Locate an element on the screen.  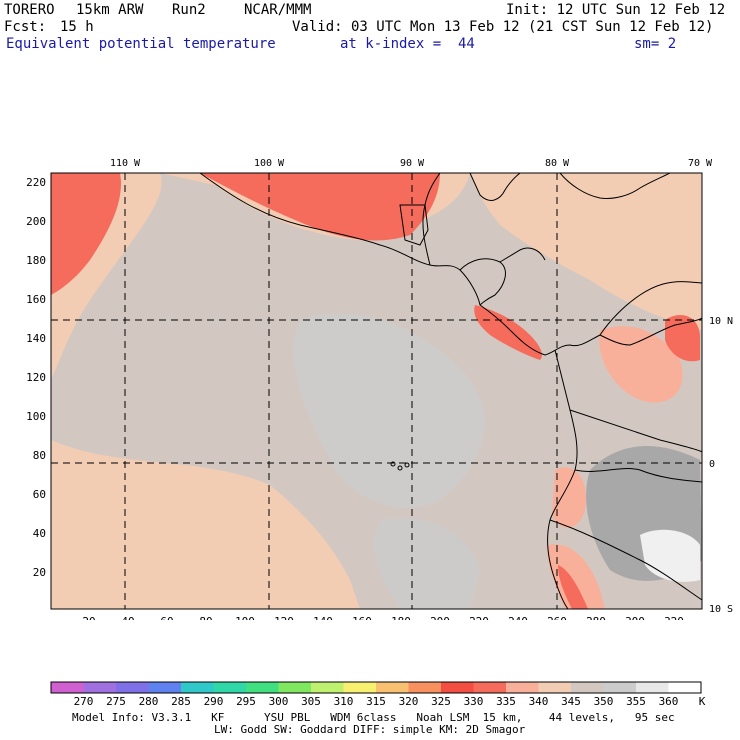
colorbar-frame is located at coordinates (376, 687).